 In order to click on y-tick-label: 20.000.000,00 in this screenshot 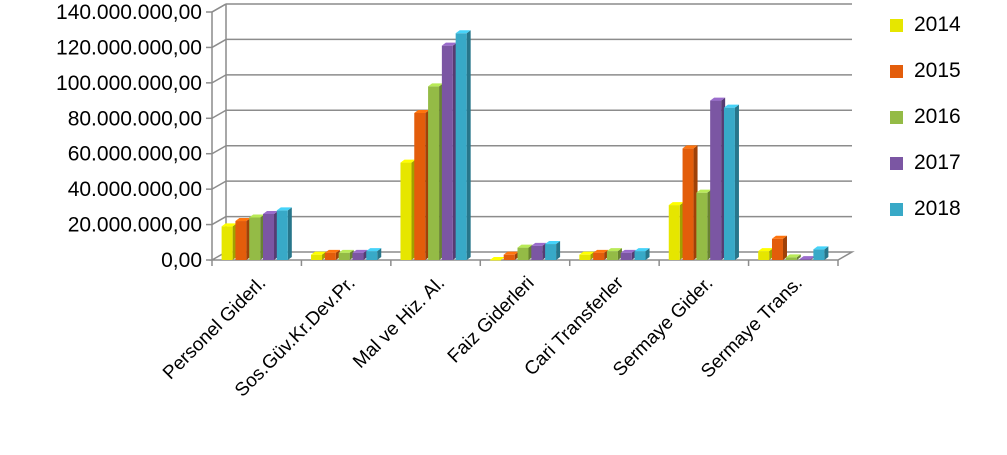, I will do `click(135, 225)`.